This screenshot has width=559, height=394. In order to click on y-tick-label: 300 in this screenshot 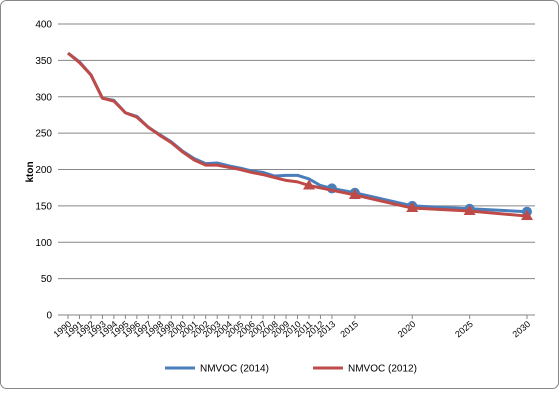, I will do `click(43, 97)`.